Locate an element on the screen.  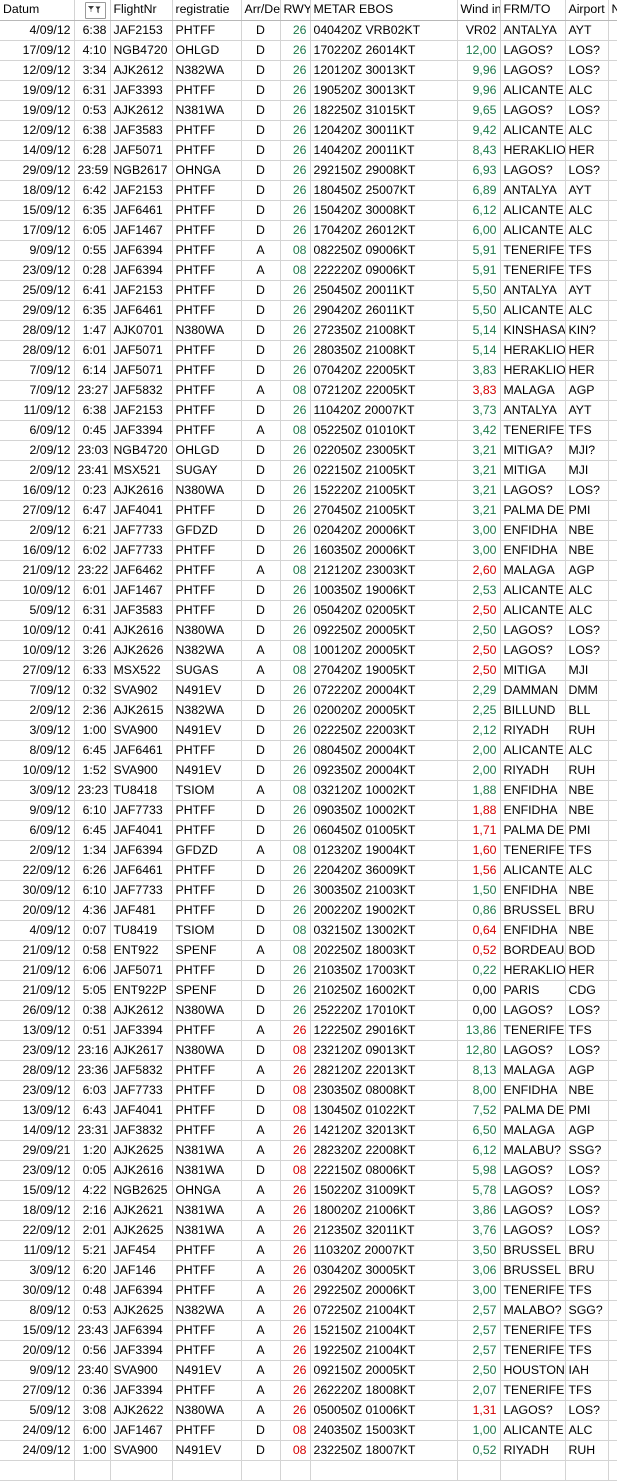
cell-flightnr: JAF5071 is located at coordinates (141, 150).